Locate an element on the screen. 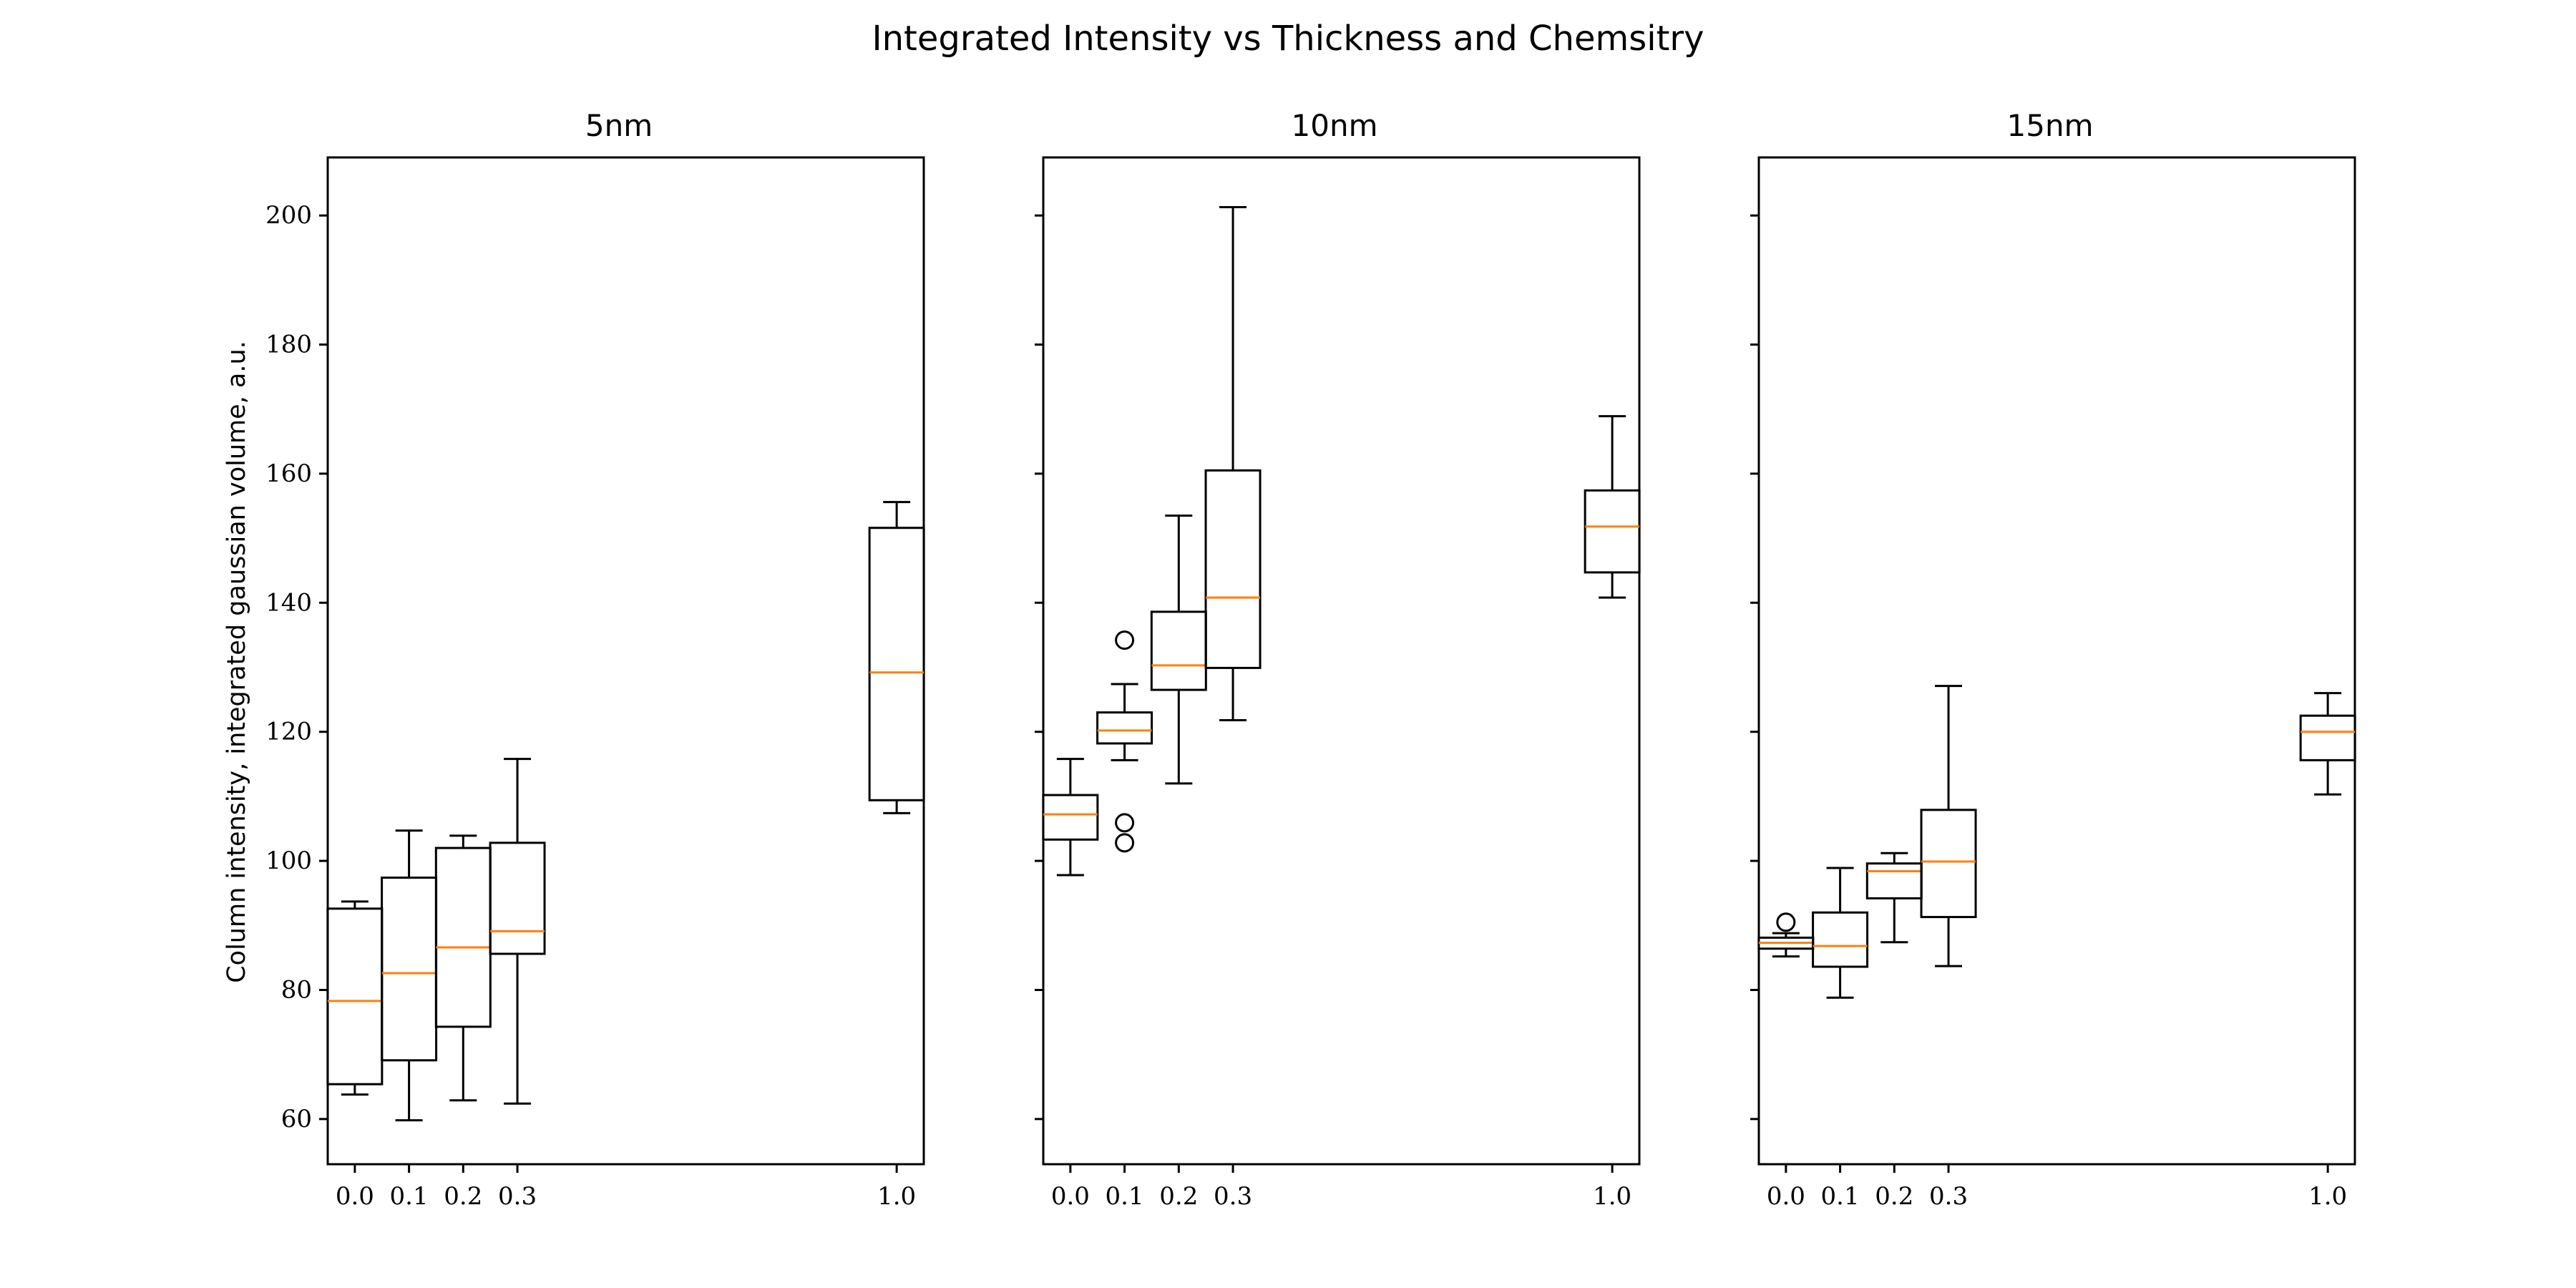 The height and width of the screenshot is (1288, 2576). y-tick-label: 200 is located at coordinates (288, 215).